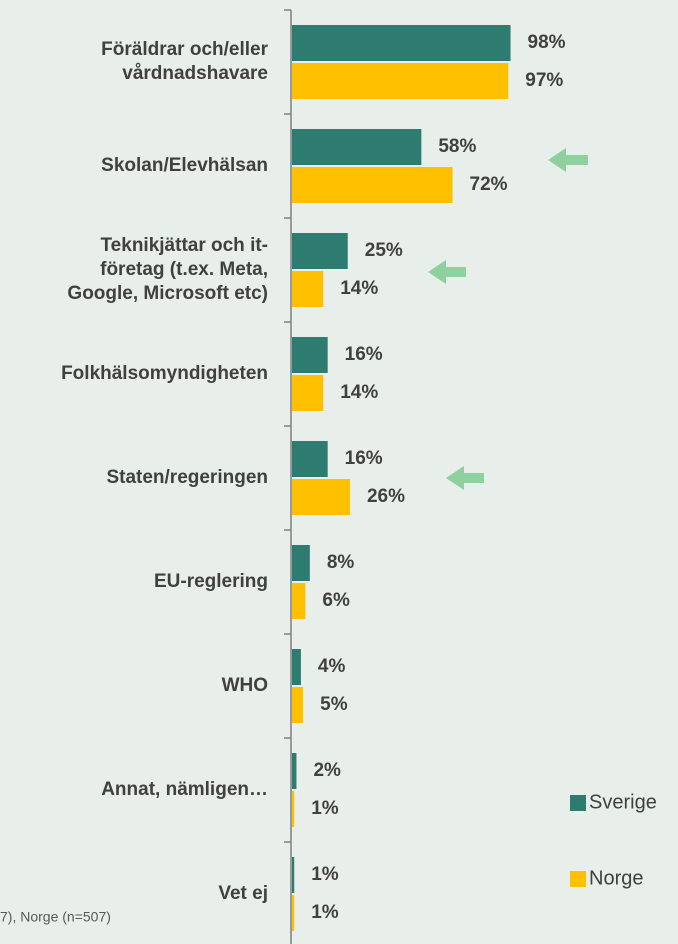  Describe the element at coordinates (164, 373) in the screenshot. I see `category-label: Folkhälsomyndigheten` at that location.